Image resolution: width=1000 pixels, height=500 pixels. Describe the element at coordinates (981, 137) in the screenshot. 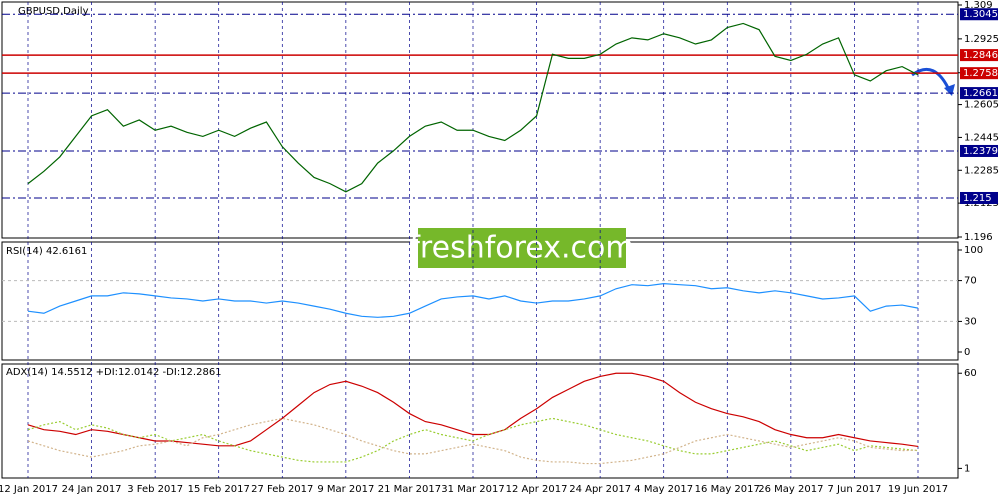

I see `y-tick-label: 1.2445` at that location.